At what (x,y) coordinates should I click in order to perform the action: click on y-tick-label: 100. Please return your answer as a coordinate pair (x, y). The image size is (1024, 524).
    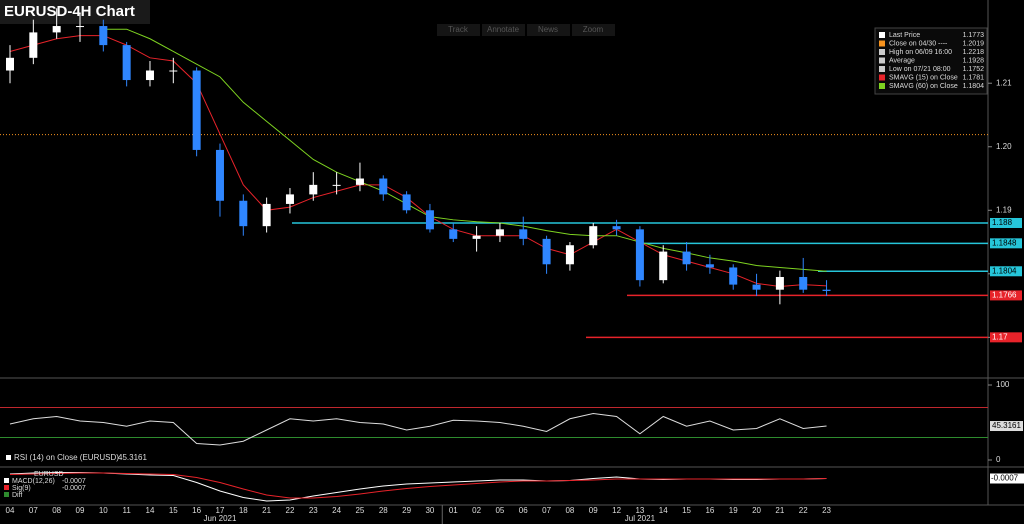
    Looking at the image, I should click on (1003, 384).